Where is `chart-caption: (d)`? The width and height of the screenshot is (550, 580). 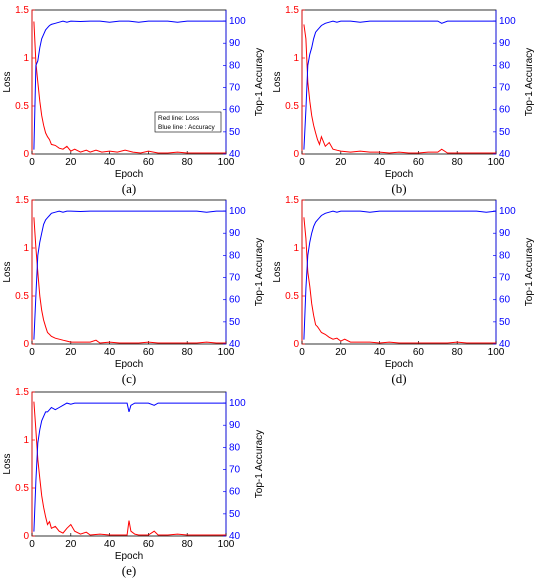 chart-caption: (d) is located at coordinates (399, 378).